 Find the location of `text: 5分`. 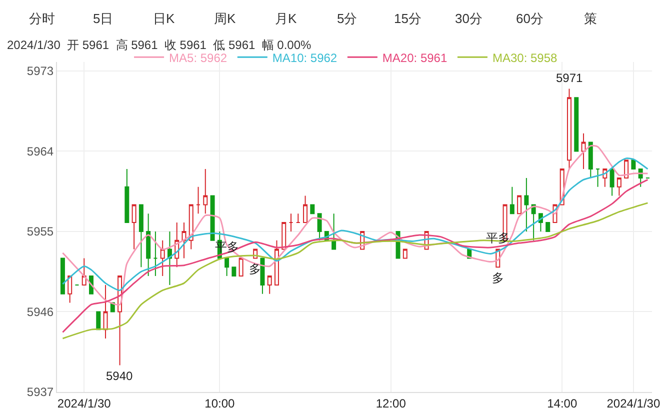

text: 5分 is located at coordinates (347, 18).